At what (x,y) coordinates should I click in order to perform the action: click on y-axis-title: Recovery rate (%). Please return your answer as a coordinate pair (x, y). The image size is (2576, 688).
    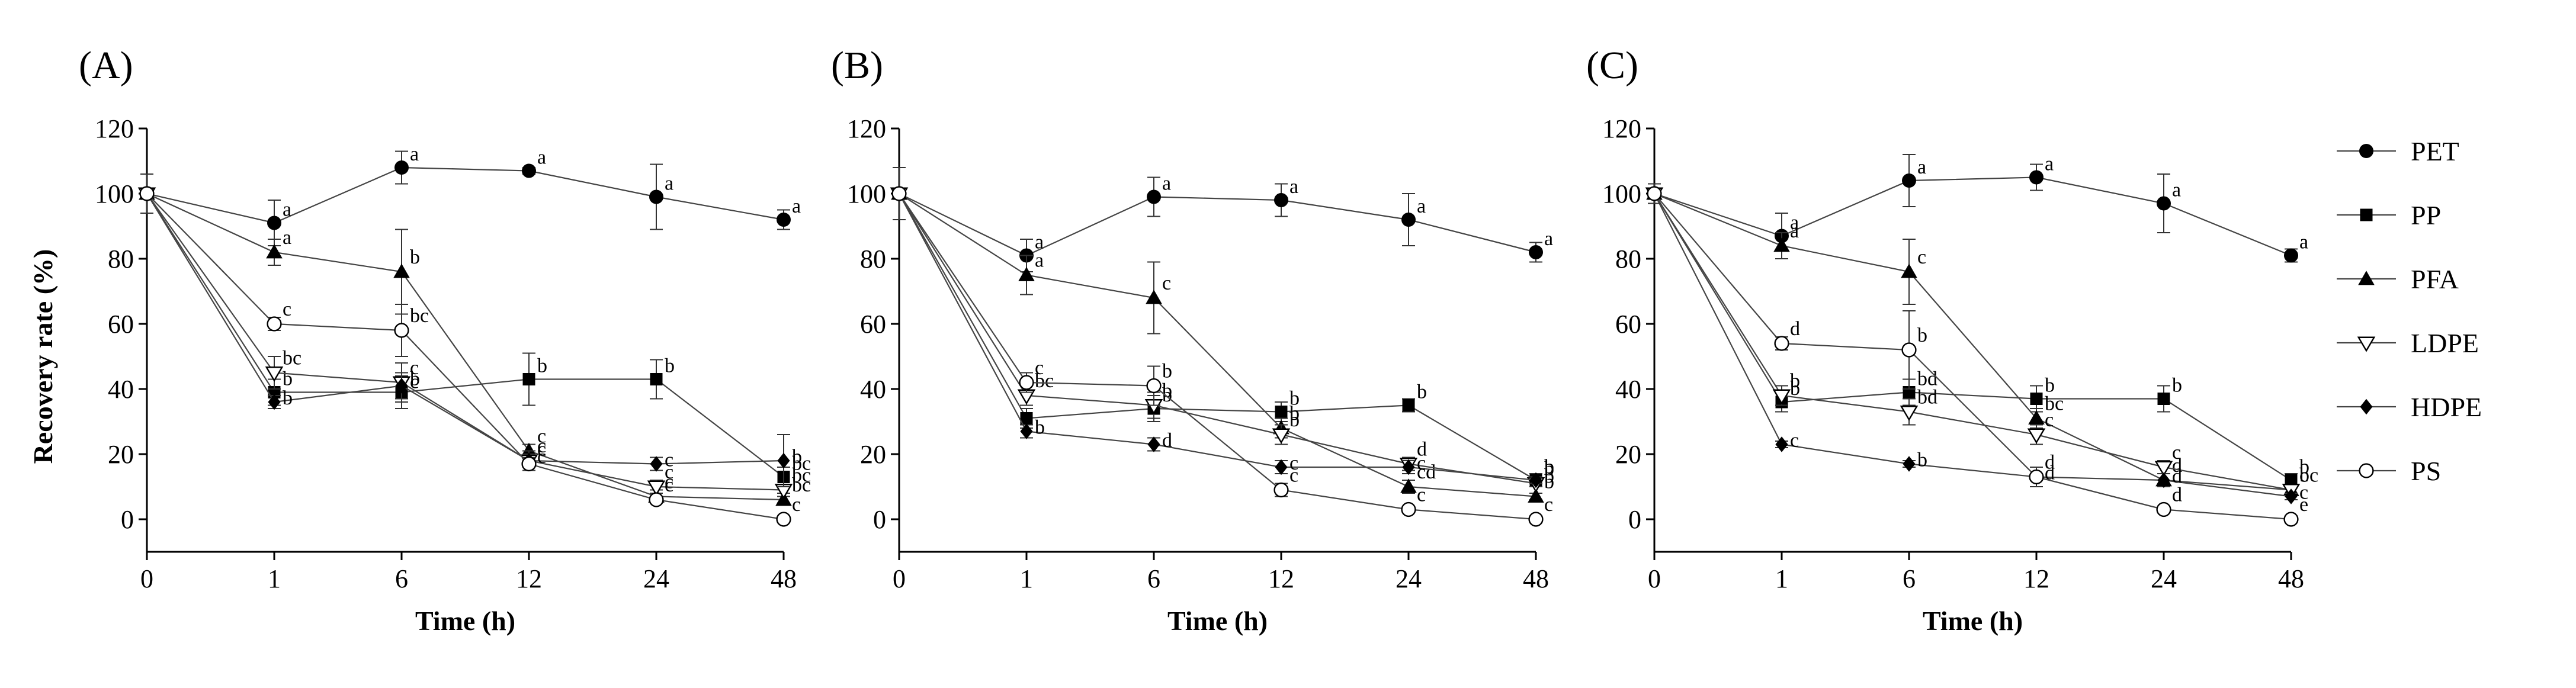
    Looking at the image, I should click on (43, 356).